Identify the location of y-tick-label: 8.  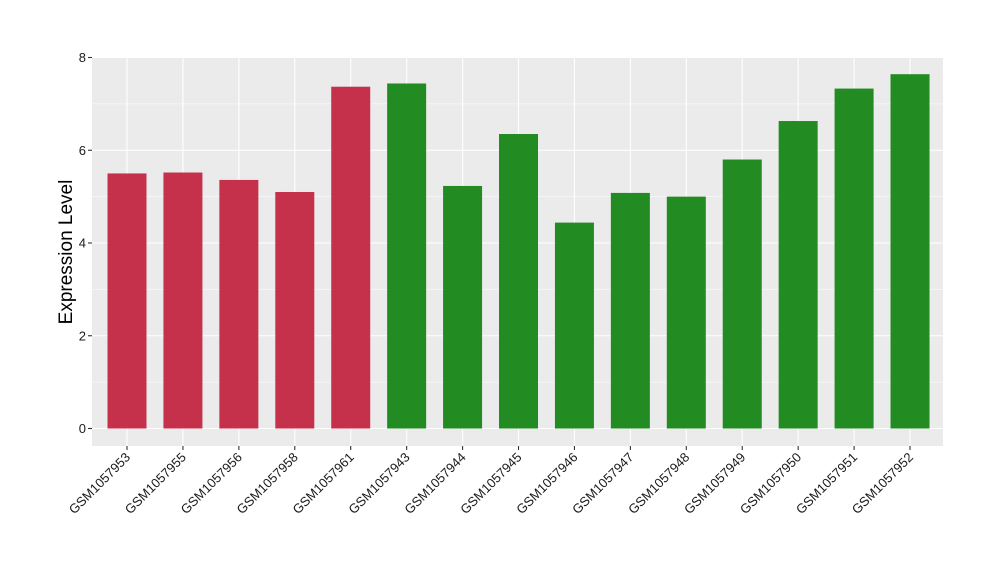
(82, 57).